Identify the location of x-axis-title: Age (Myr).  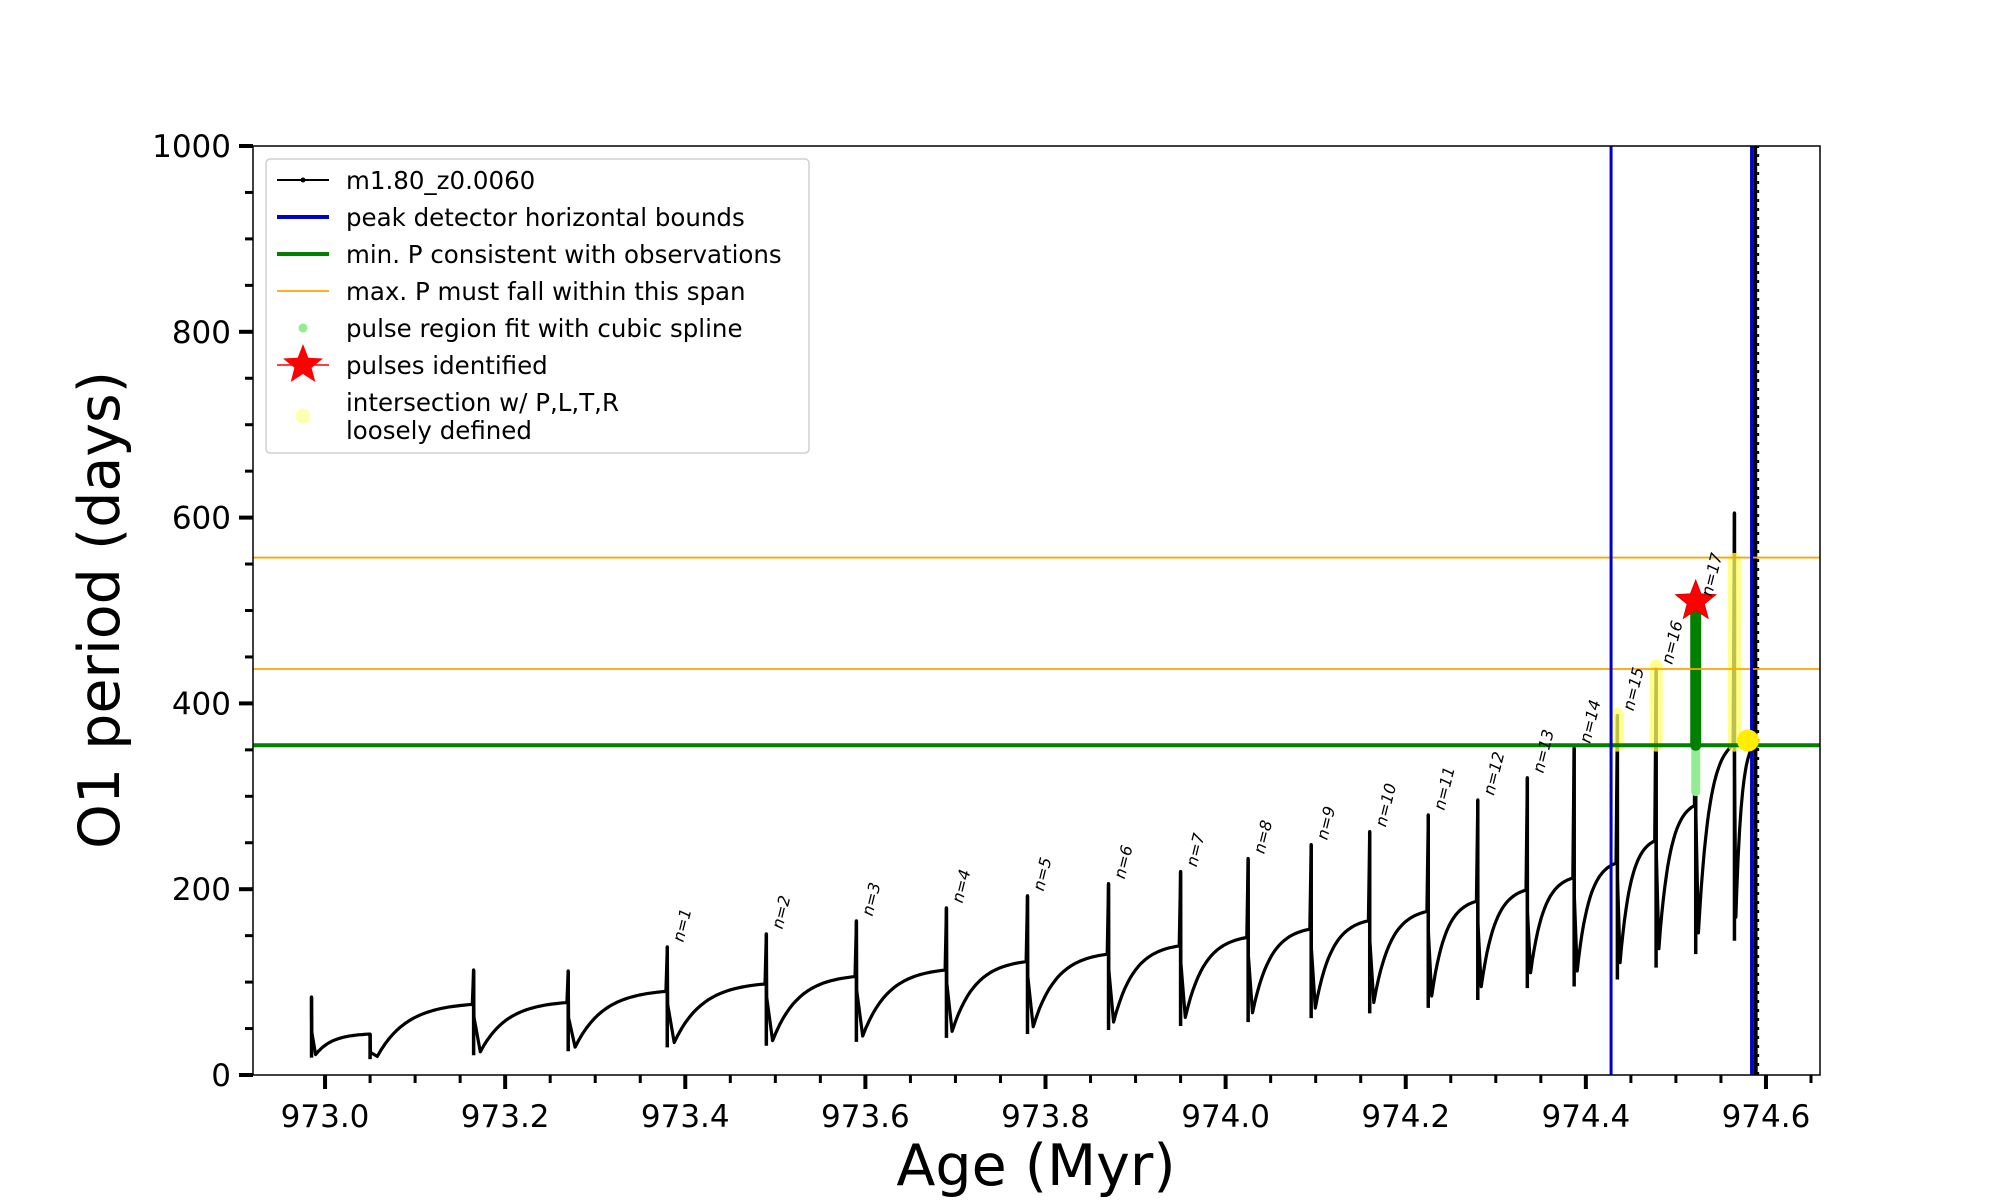
(1035, 1166).